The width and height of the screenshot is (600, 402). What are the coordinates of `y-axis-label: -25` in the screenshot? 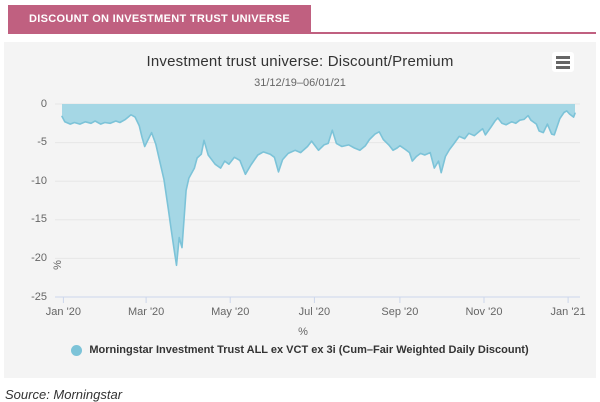 It's located at (39, 296).